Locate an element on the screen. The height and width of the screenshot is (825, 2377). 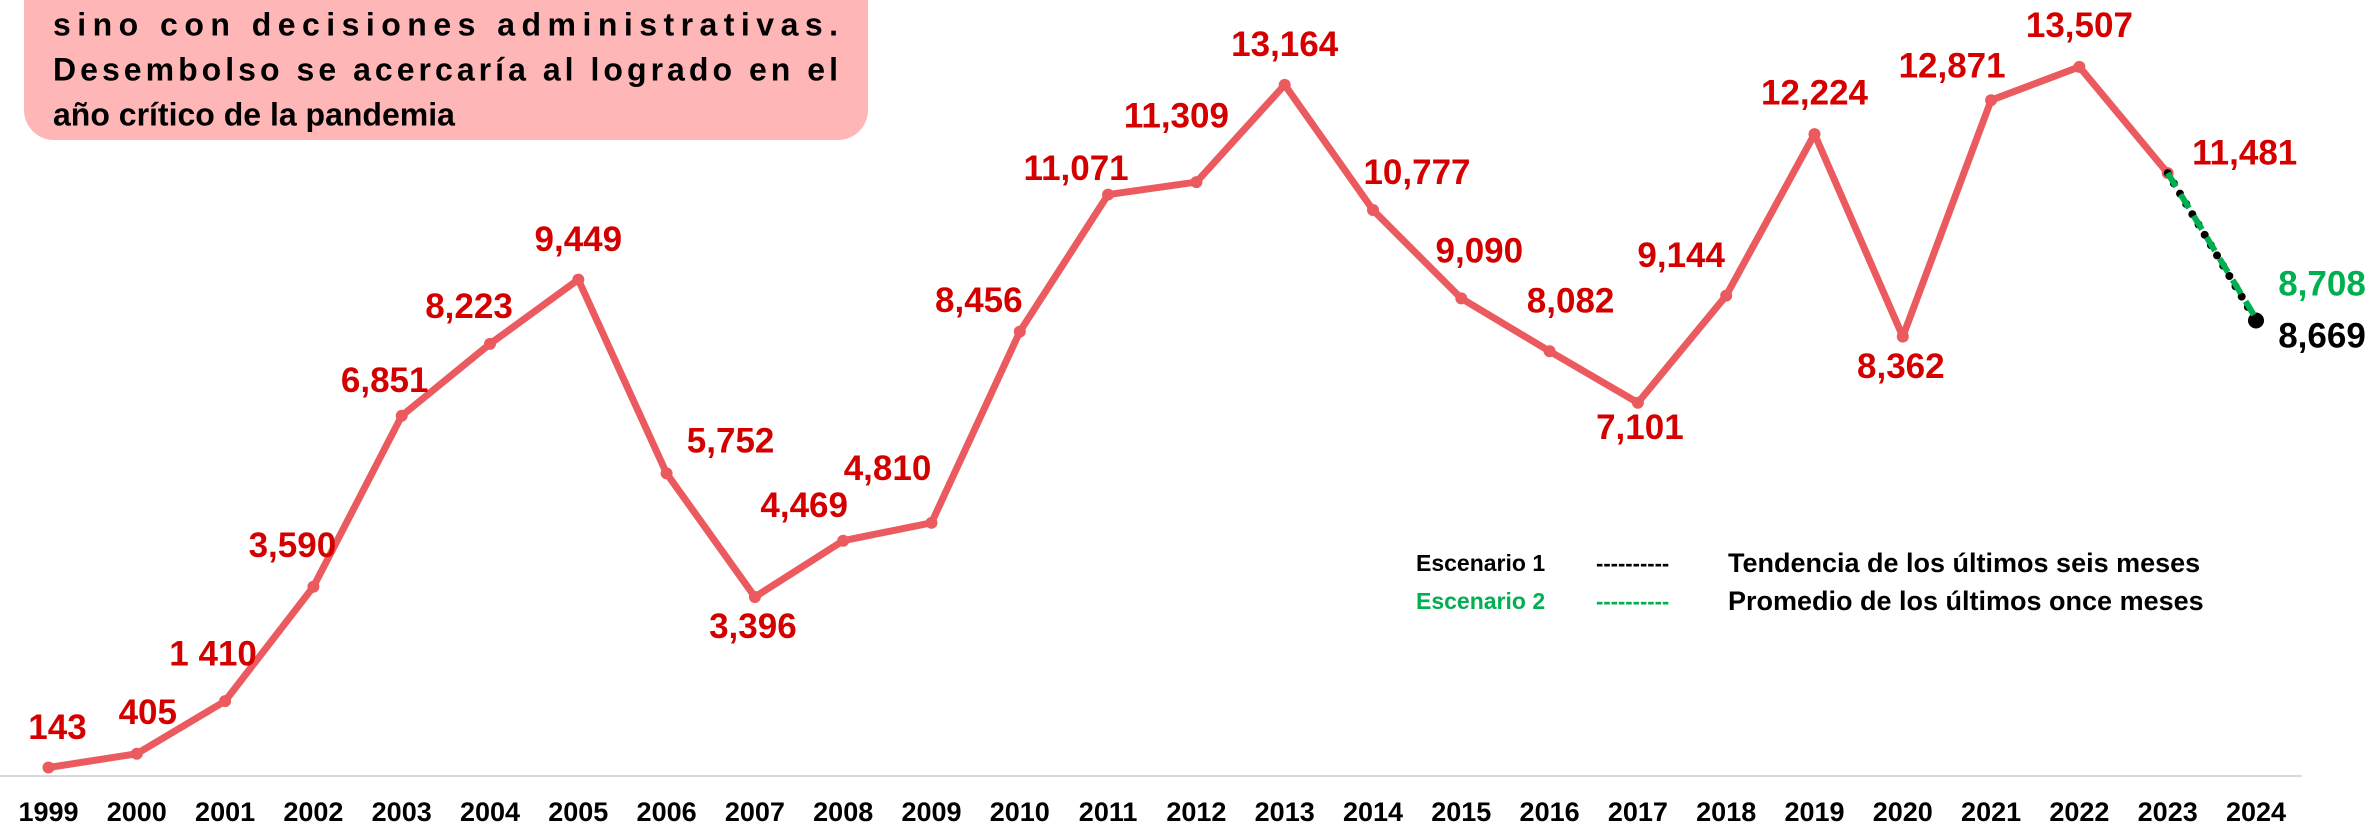
x-tick-label: 2007 is located at coordinates (755, 811).